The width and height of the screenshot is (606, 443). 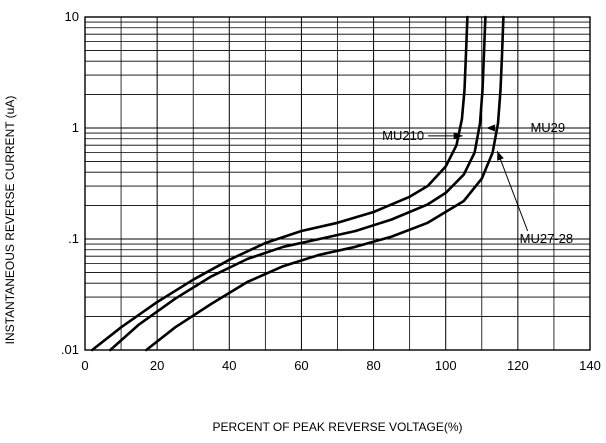 What do you see at coordinates (75, 127) in the screenshot?
I see `y-tick-label: 1` at bounding box center [75, 127].